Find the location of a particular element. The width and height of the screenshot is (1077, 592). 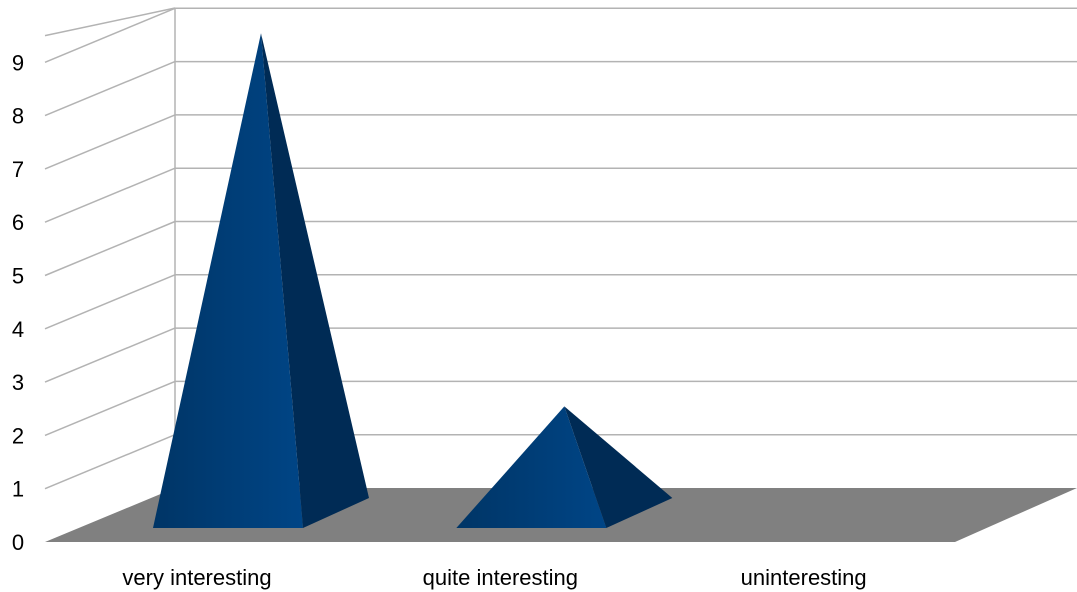

y-axis-tick-labels: 0 1 2 3 4 5 6 7 8 9 is located at coordinates (18, 302).